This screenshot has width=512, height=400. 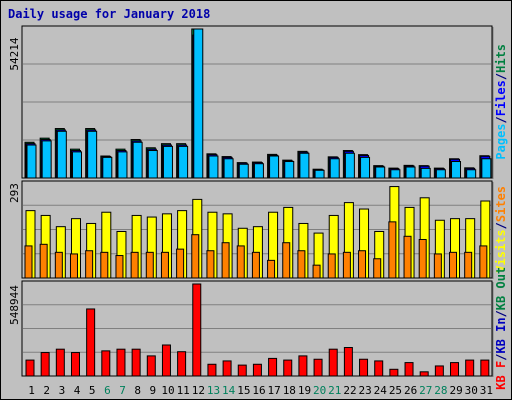 I want to click on x-tick-label: 18, so click(x=289, y=390).